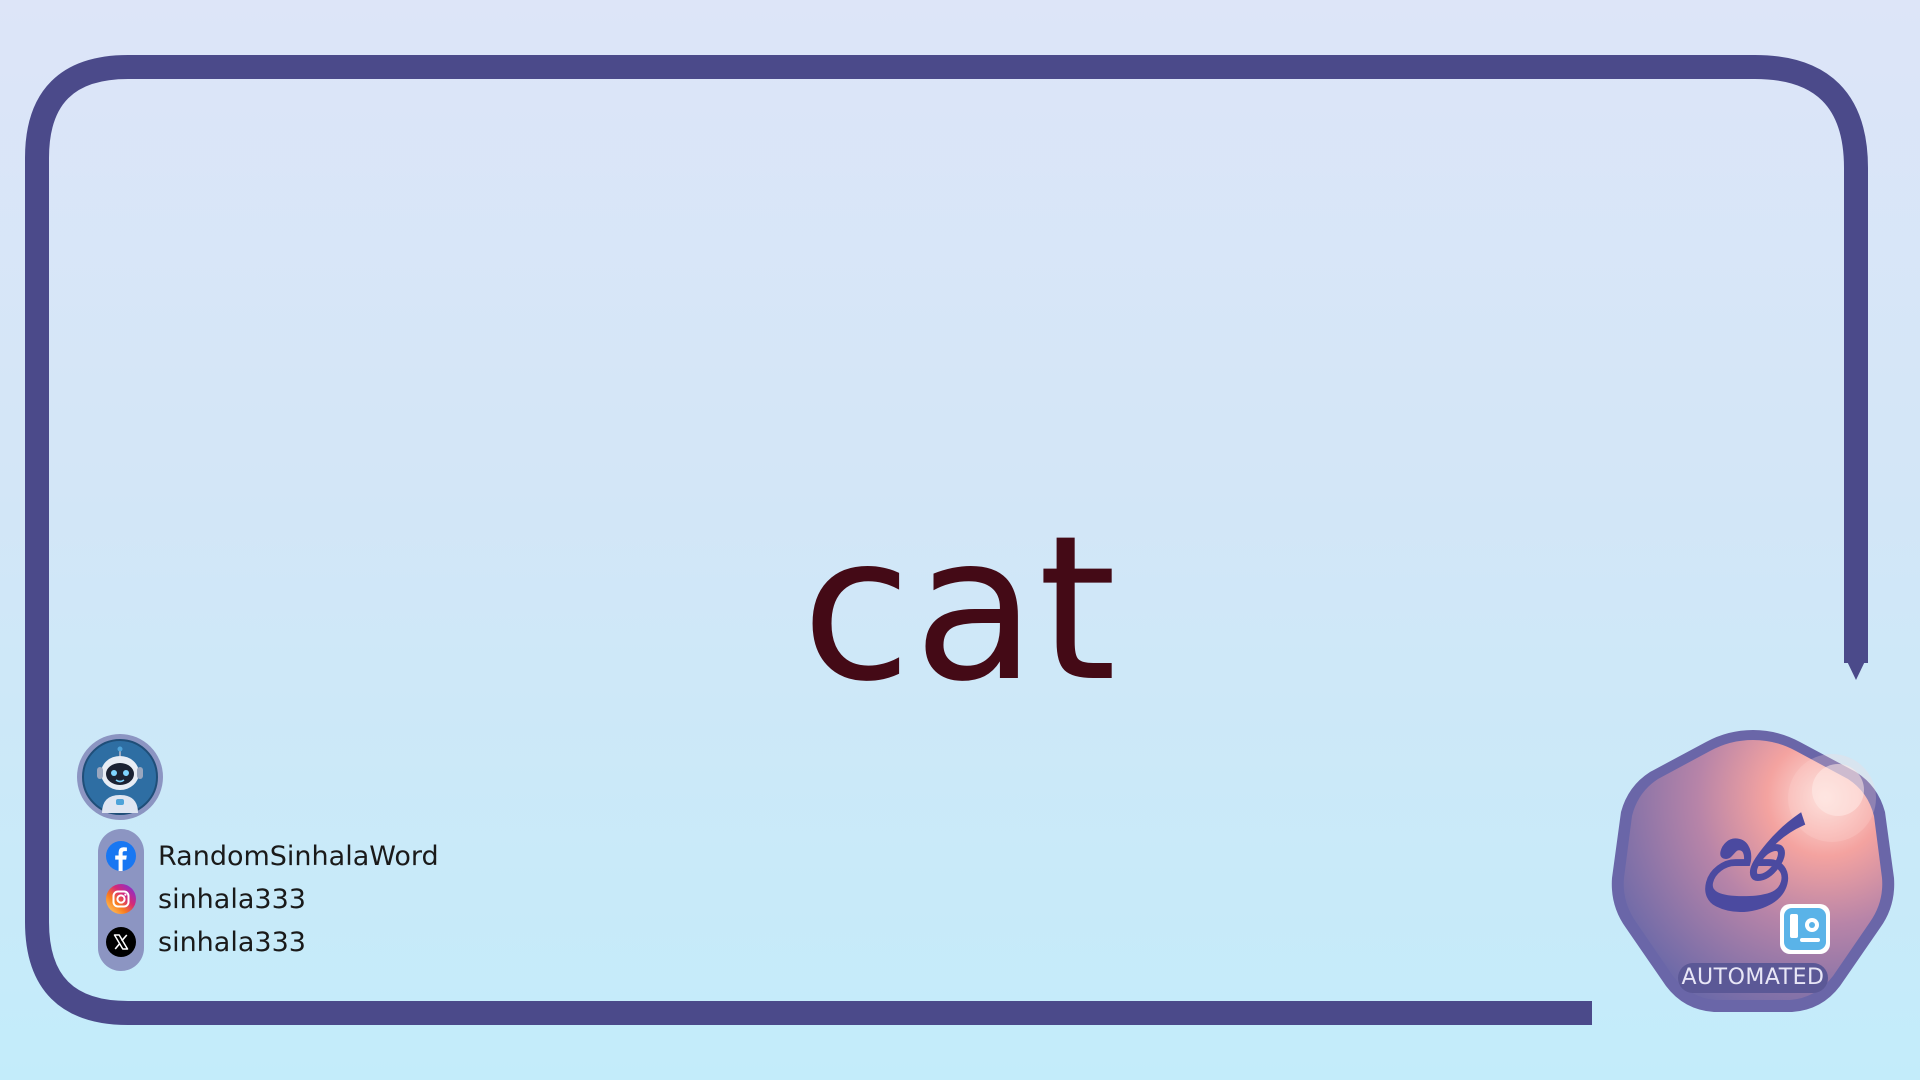 Image resolution: width=1920 pixels, height=1080 pixels. Describe the element at coordinates (121, 856) in the screenshot. I see `facebook-icon` at that location.